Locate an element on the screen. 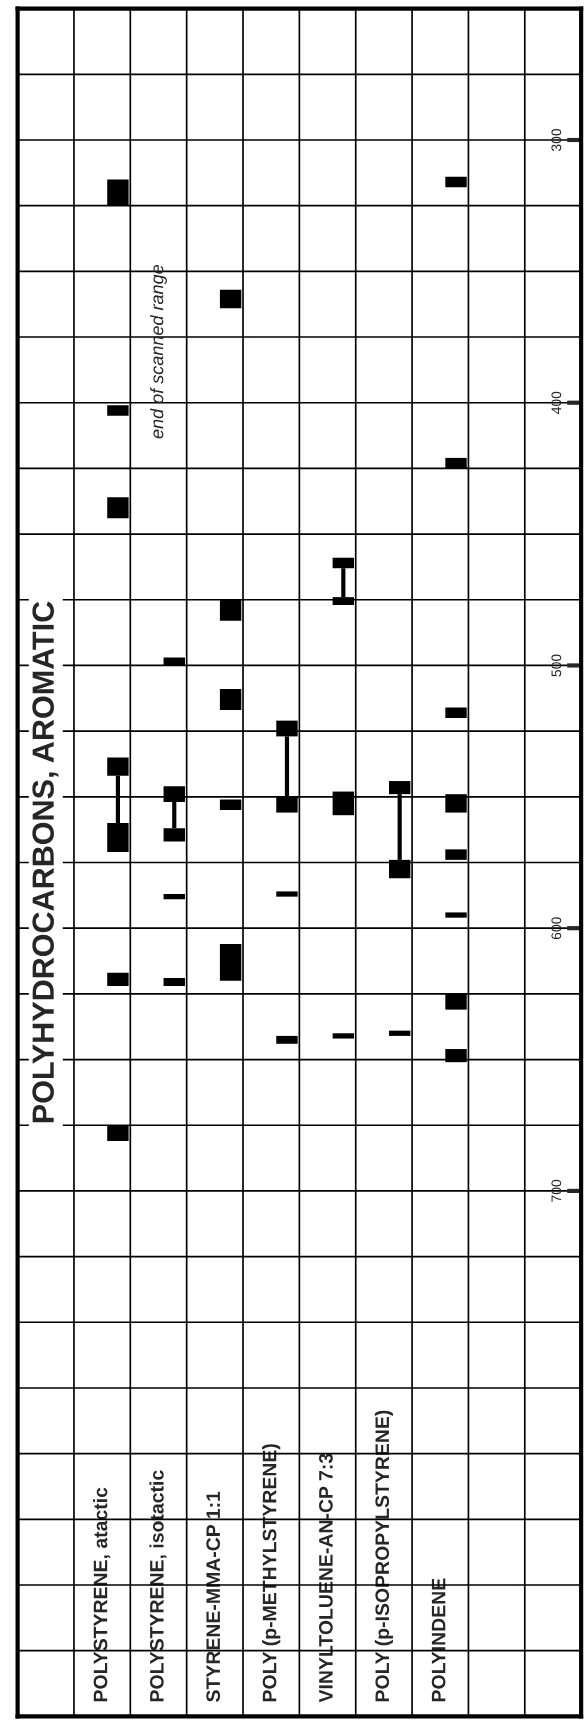 Image resolution: width=587 pixels, height=1725 pixels. x-tick-label: POLYINDENE is located at coordinates (438, 1640).